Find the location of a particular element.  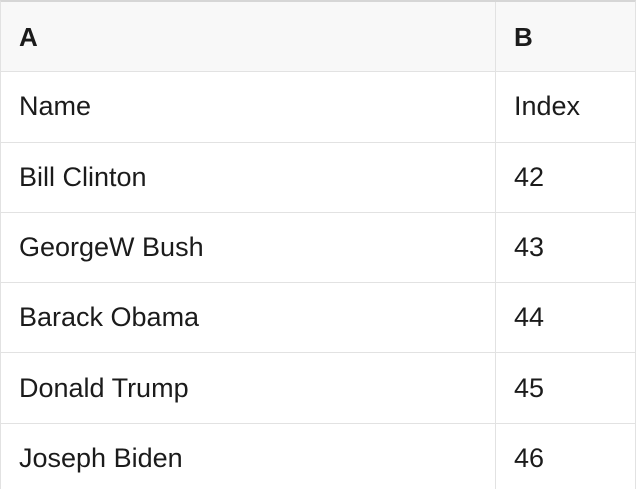

table-row: Name Index is located at coordinates (318, 107).